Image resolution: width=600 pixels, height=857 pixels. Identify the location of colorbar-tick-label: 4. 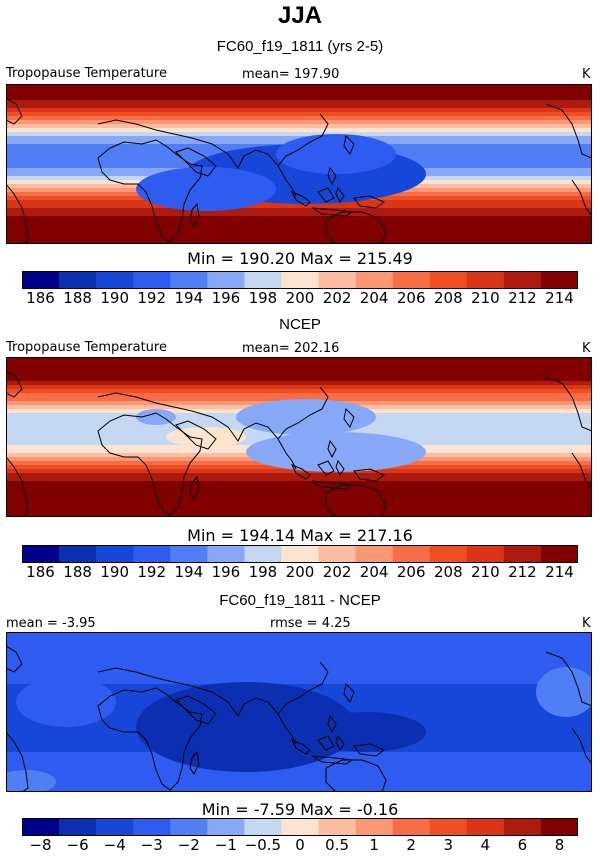
(485, 845).